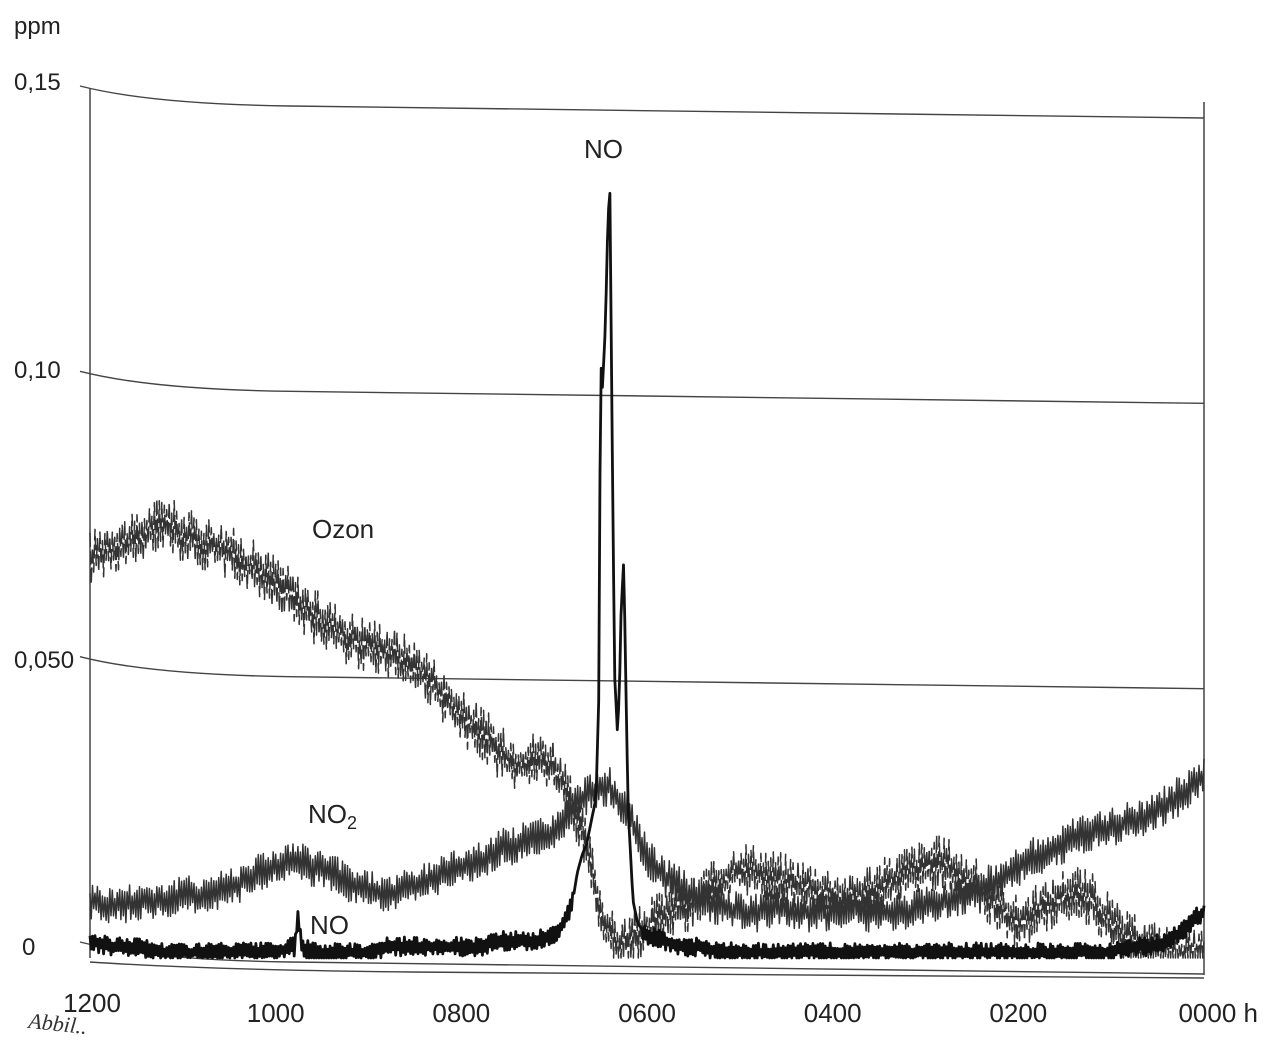  Describe the element at coordinates (329, 925) in the screenshot. I see `no-low-label: NO` at that location.